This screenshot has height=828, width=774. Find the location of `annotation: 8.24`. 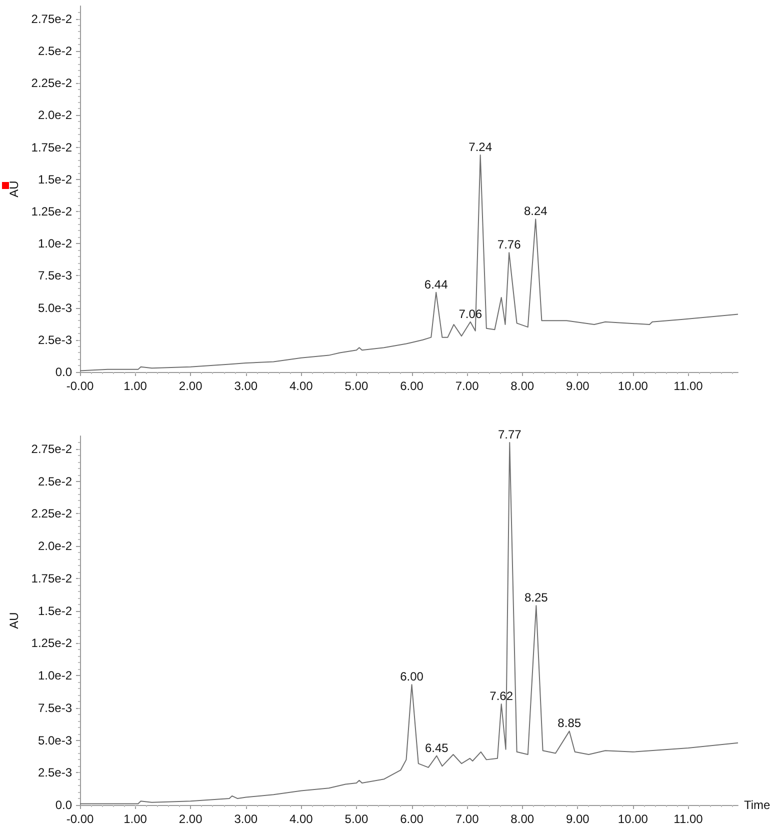

annotation: 8.24 is located at coordinates (536, 211).